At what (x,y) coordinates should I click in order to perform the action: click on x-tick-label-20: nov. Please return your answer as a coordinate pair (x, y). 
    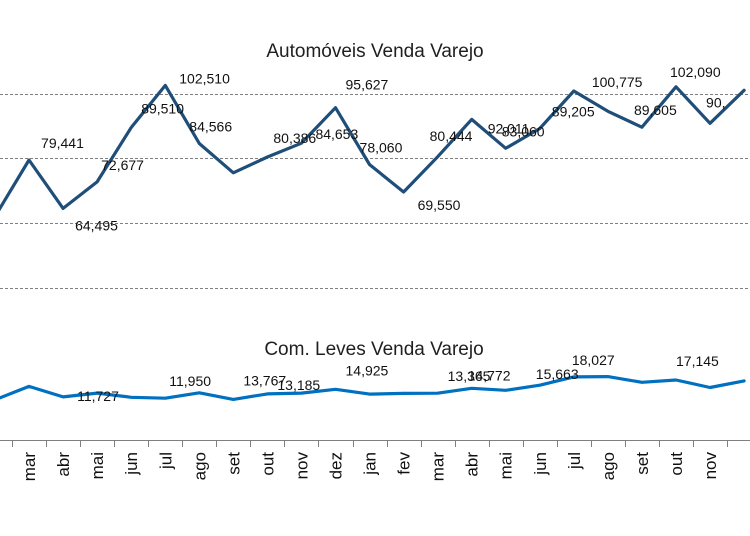
    Looking at the image, I should click on (710, 466).